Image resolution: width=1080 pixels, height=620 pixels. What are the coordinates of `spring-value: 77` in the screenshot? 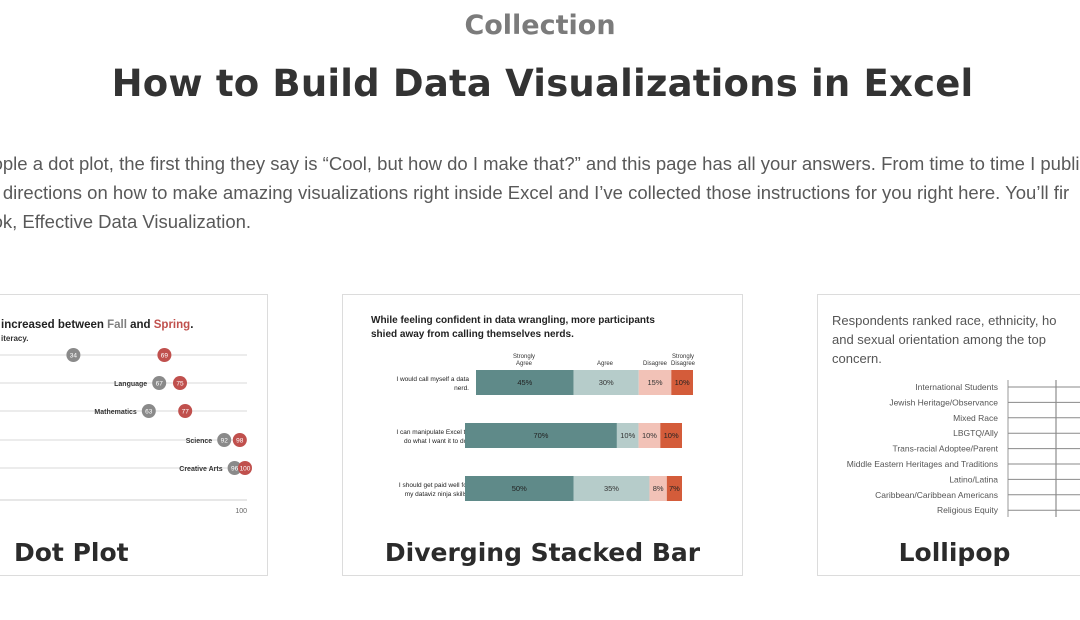 It's located at (186, 412).